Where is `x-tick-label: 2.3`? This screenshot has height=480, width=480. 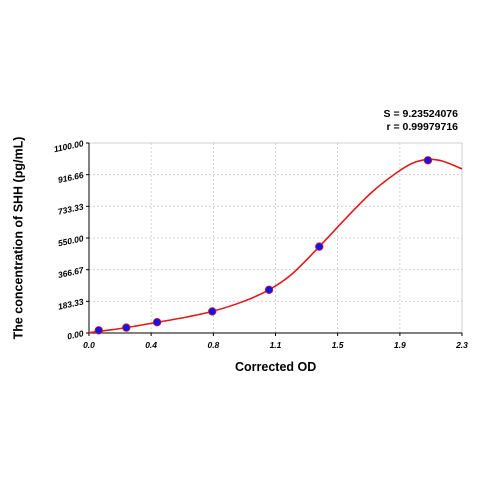 x-tick-label: 2.3 is located at coordinates (461, 345).